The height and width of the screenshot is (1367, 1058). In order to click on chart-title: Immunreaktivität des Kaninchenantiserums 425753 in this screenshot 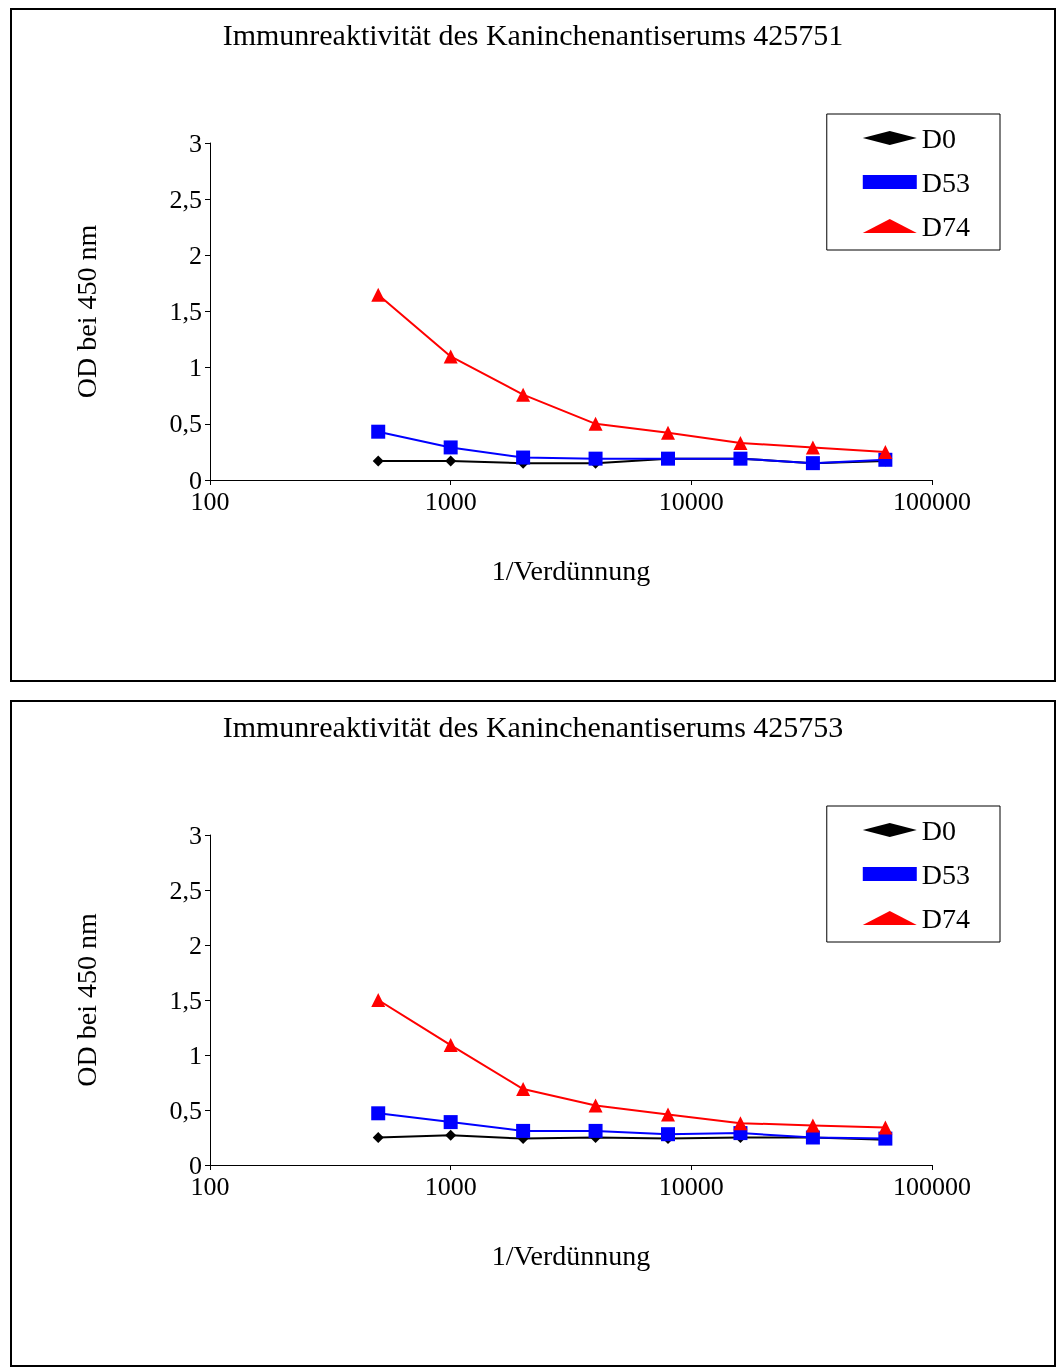, I will do `click(533, 726)`.